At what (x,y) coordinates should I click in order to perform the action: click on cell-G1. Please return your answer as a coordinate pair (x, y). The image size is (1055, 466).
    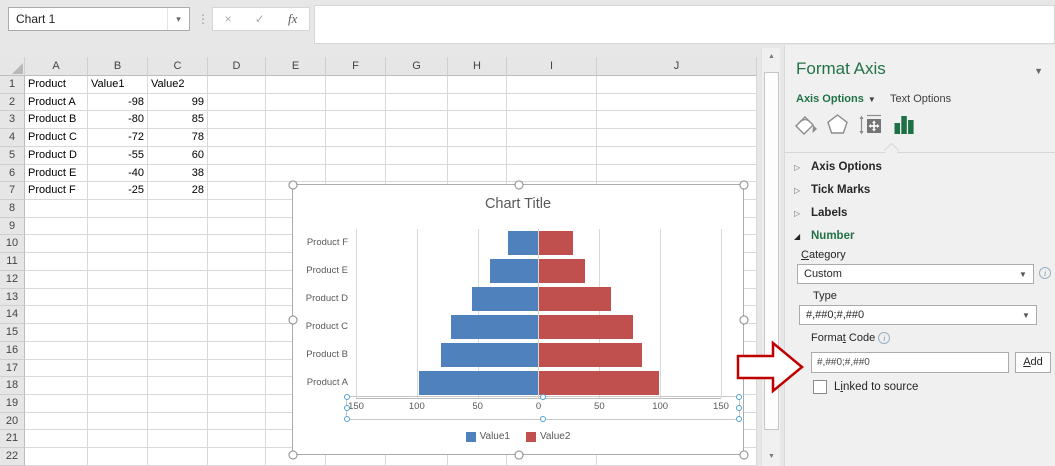
    Looking at the image, I should click on (417, 85).